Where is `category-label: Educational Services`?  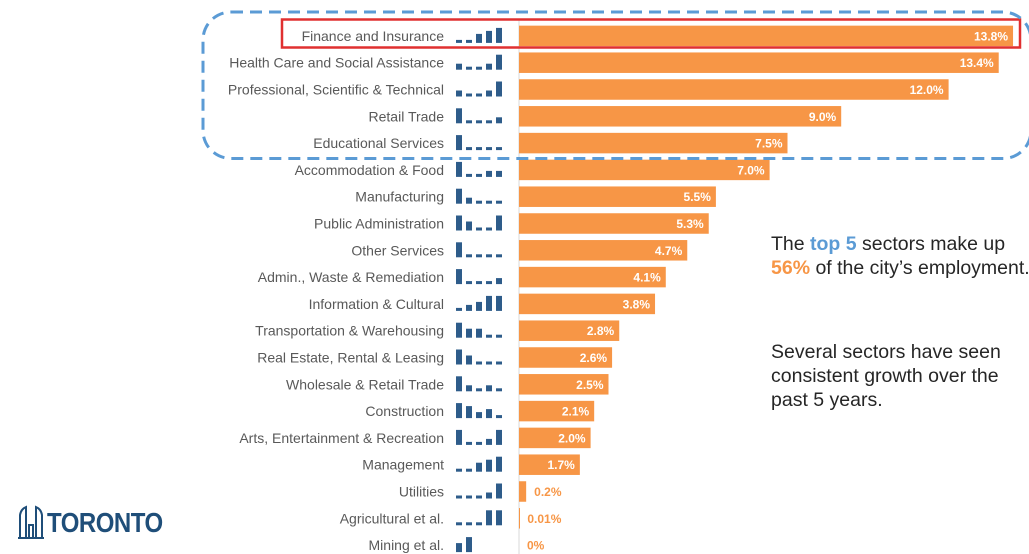
category-label: Educational Services is located at coordinates (378, 143).